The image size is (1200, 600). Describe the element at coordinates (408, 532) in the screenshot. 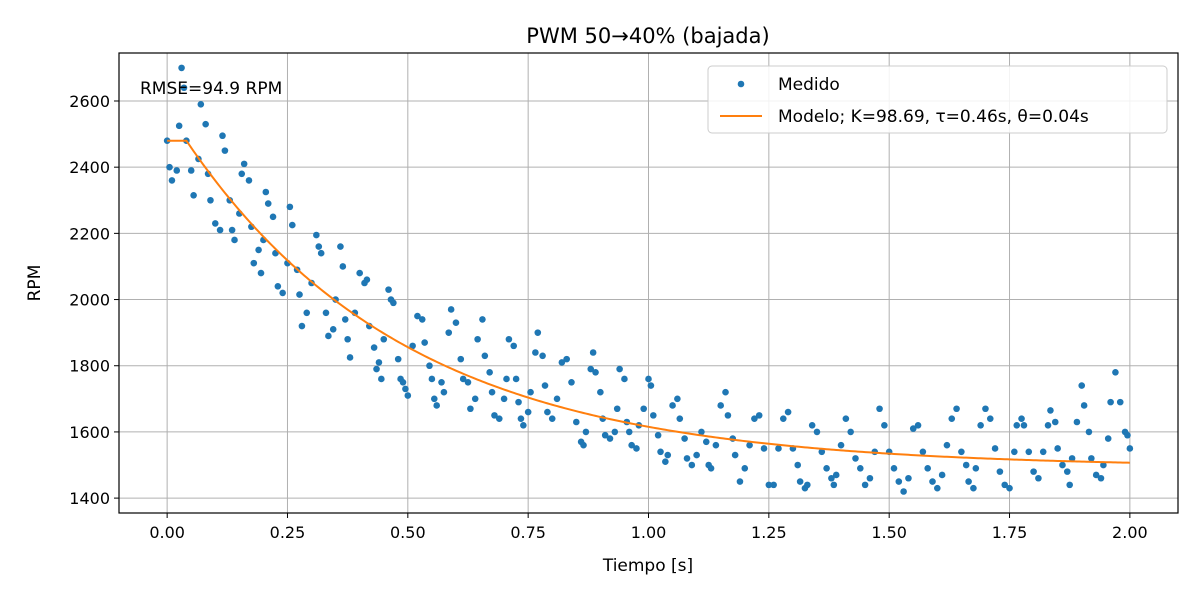

I see `x-tick-label: 0.50` at that location.